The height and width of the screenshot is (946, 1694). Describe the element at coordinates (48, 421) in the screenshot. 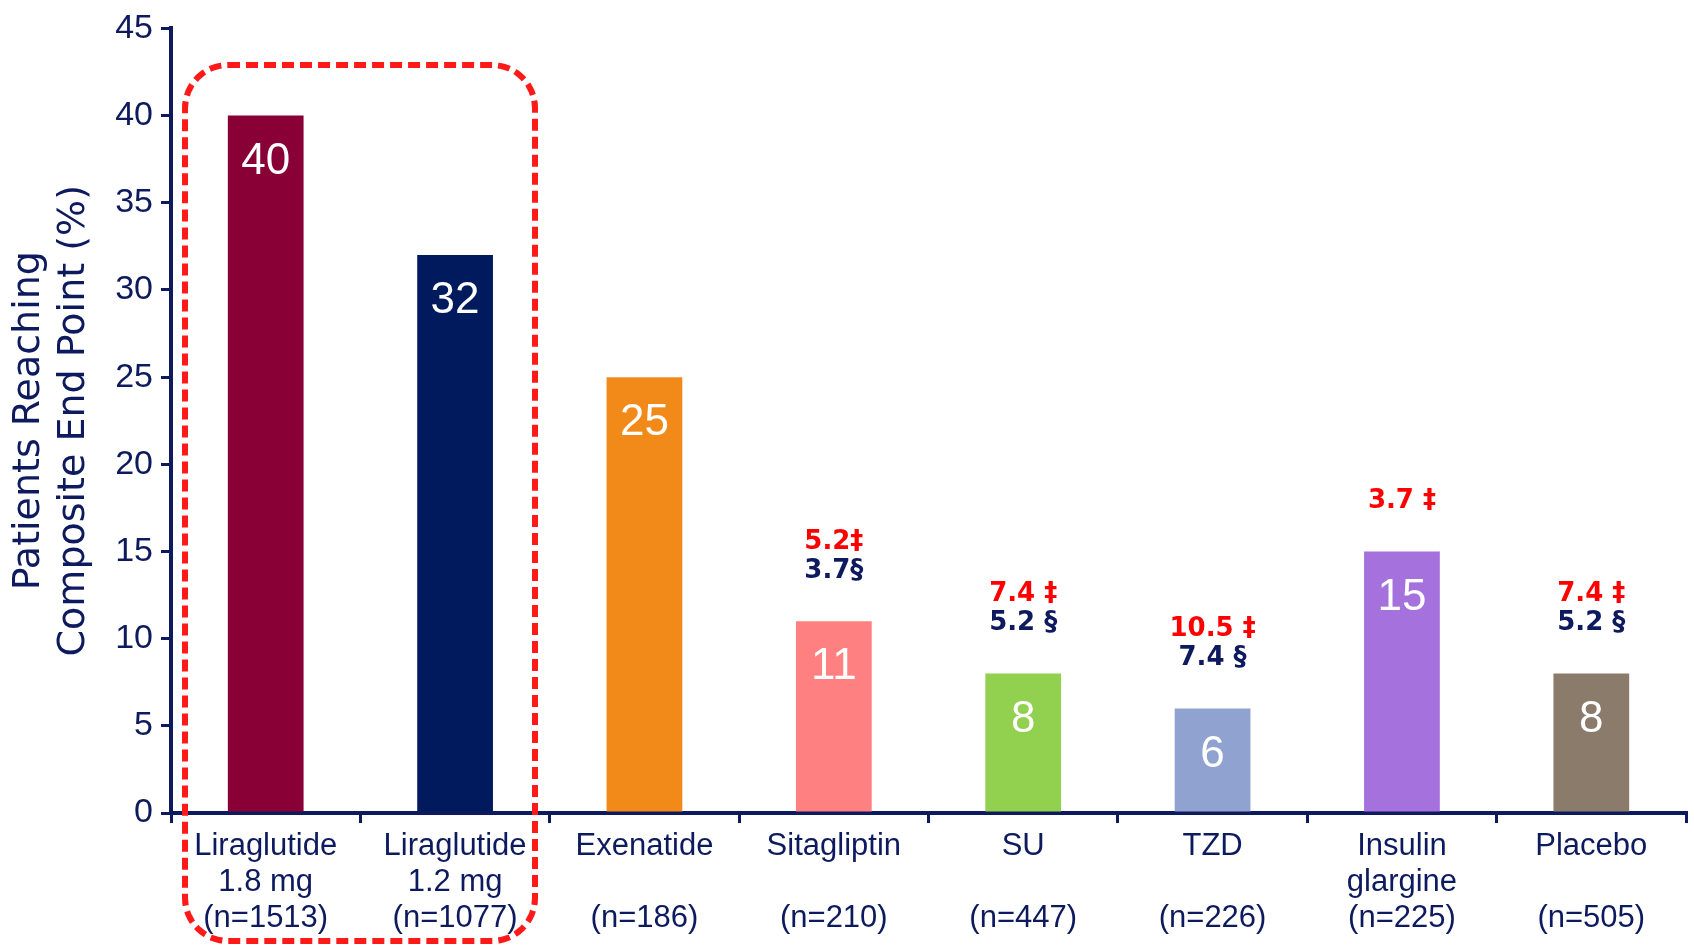

I see `y-axis-title: Patients Reaching Composite End Point (%)` at that location.